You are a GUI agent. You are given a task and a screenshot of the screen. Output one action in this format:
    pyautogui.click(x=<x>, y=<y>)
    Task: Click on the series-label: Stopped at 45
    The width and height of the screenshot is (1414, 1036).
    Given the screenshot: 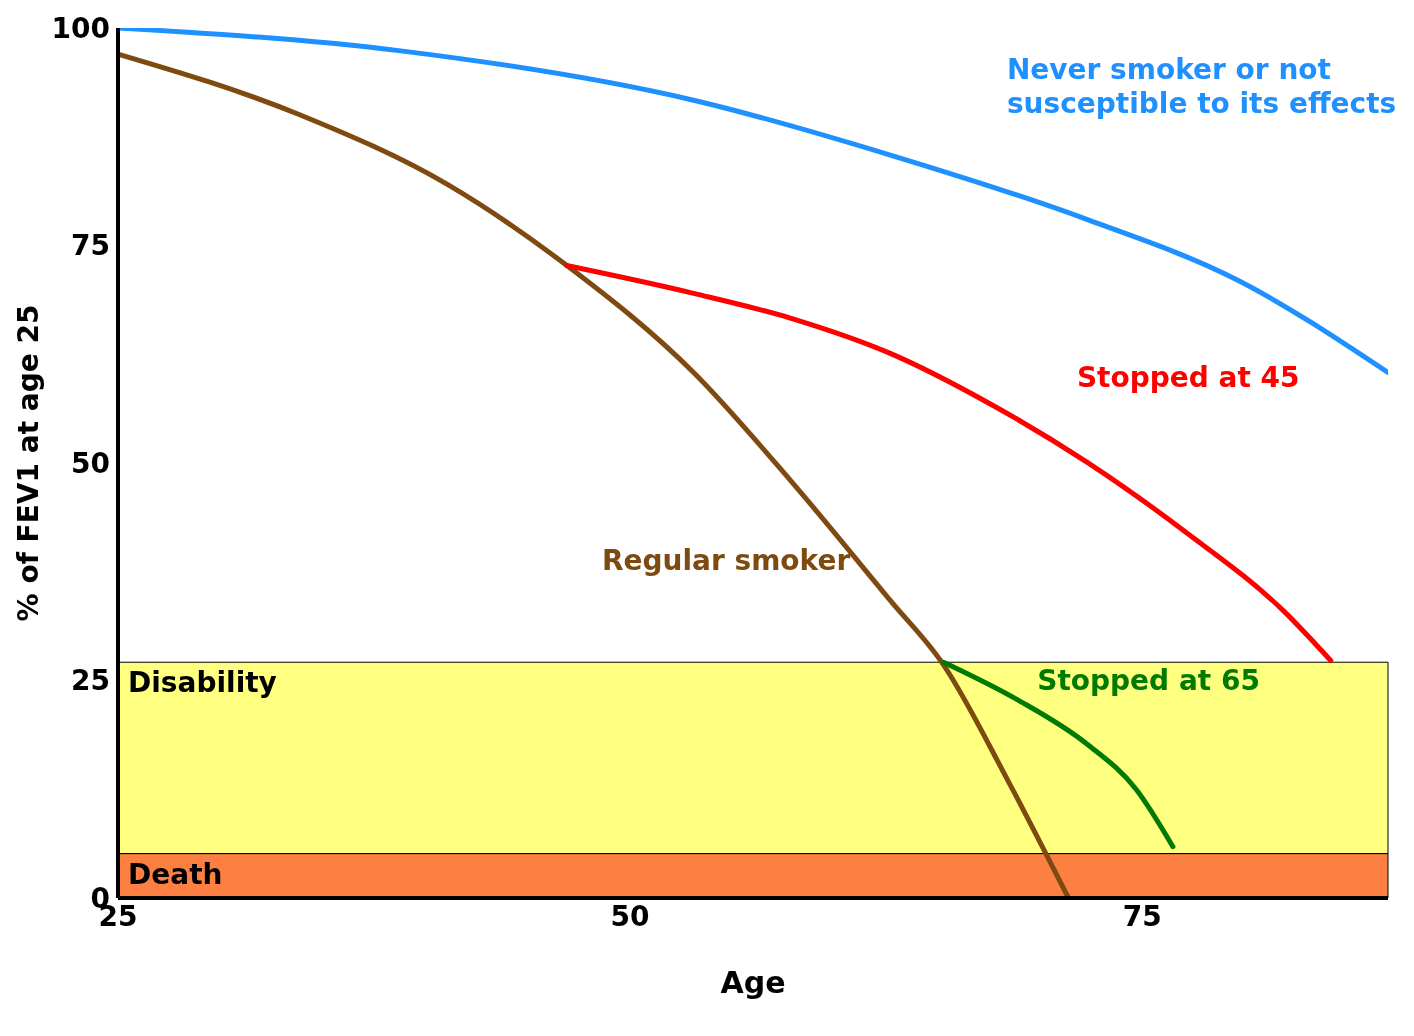 What is the action you would take?
    pyautogui.click(x=1188, y=378)
    